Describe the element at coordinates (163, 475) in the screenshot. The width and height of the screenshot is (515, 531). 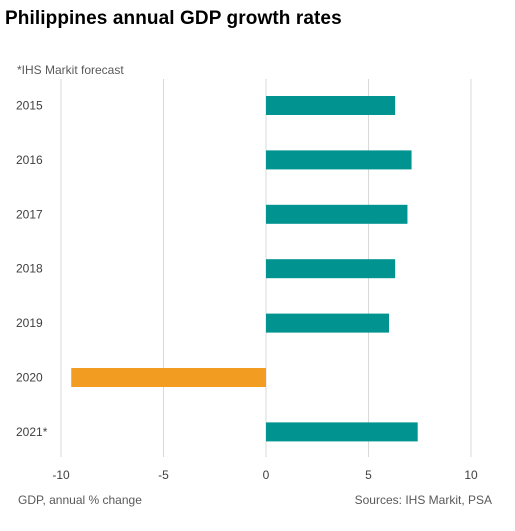
I see `x-tick-label: -5` at that location.